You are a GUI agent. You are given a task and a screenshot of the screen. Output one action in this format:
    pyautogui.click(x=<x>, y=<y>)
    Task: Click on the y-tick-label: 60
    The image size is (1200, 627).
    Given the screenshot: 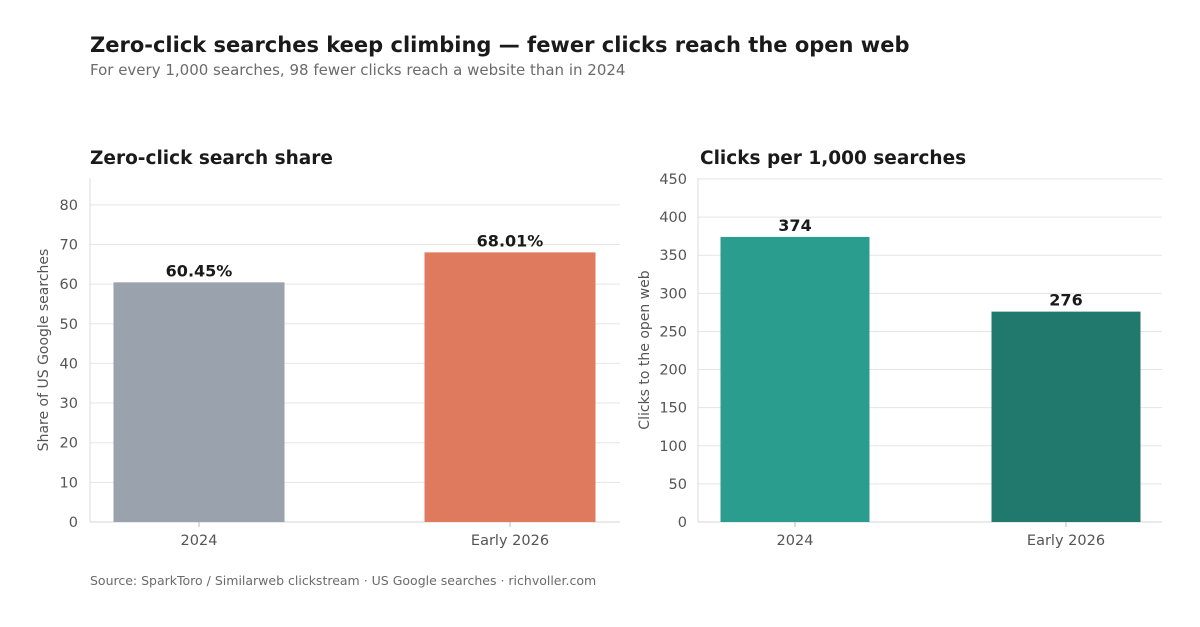 What is the action you would take?
    pyautogui.click(x=69, y=285)
    